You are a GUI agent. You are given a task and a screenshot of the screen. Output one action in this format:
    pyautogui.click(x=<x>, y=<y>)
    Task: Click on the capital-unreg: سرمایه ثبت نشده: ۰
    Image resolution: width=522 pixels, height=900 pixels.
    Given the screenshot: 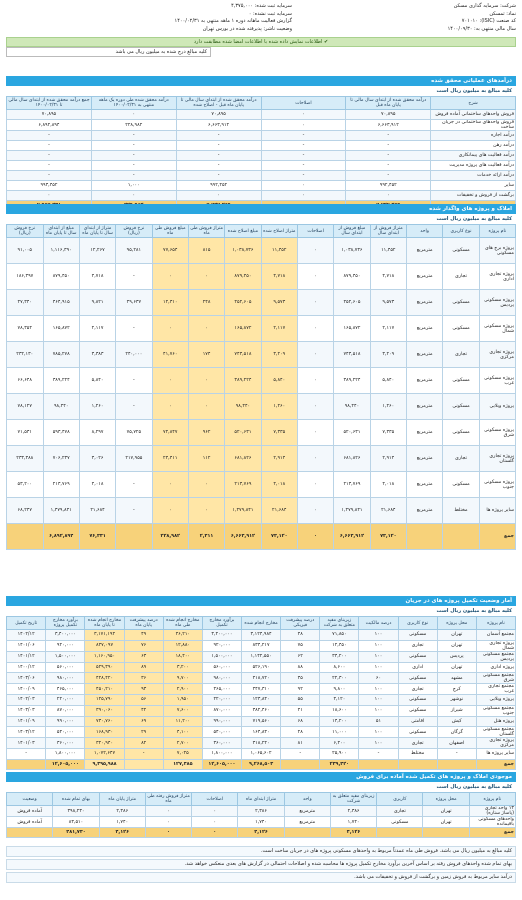 What is the action you would take?
    pyautogui.click(x=270, y=13)
    